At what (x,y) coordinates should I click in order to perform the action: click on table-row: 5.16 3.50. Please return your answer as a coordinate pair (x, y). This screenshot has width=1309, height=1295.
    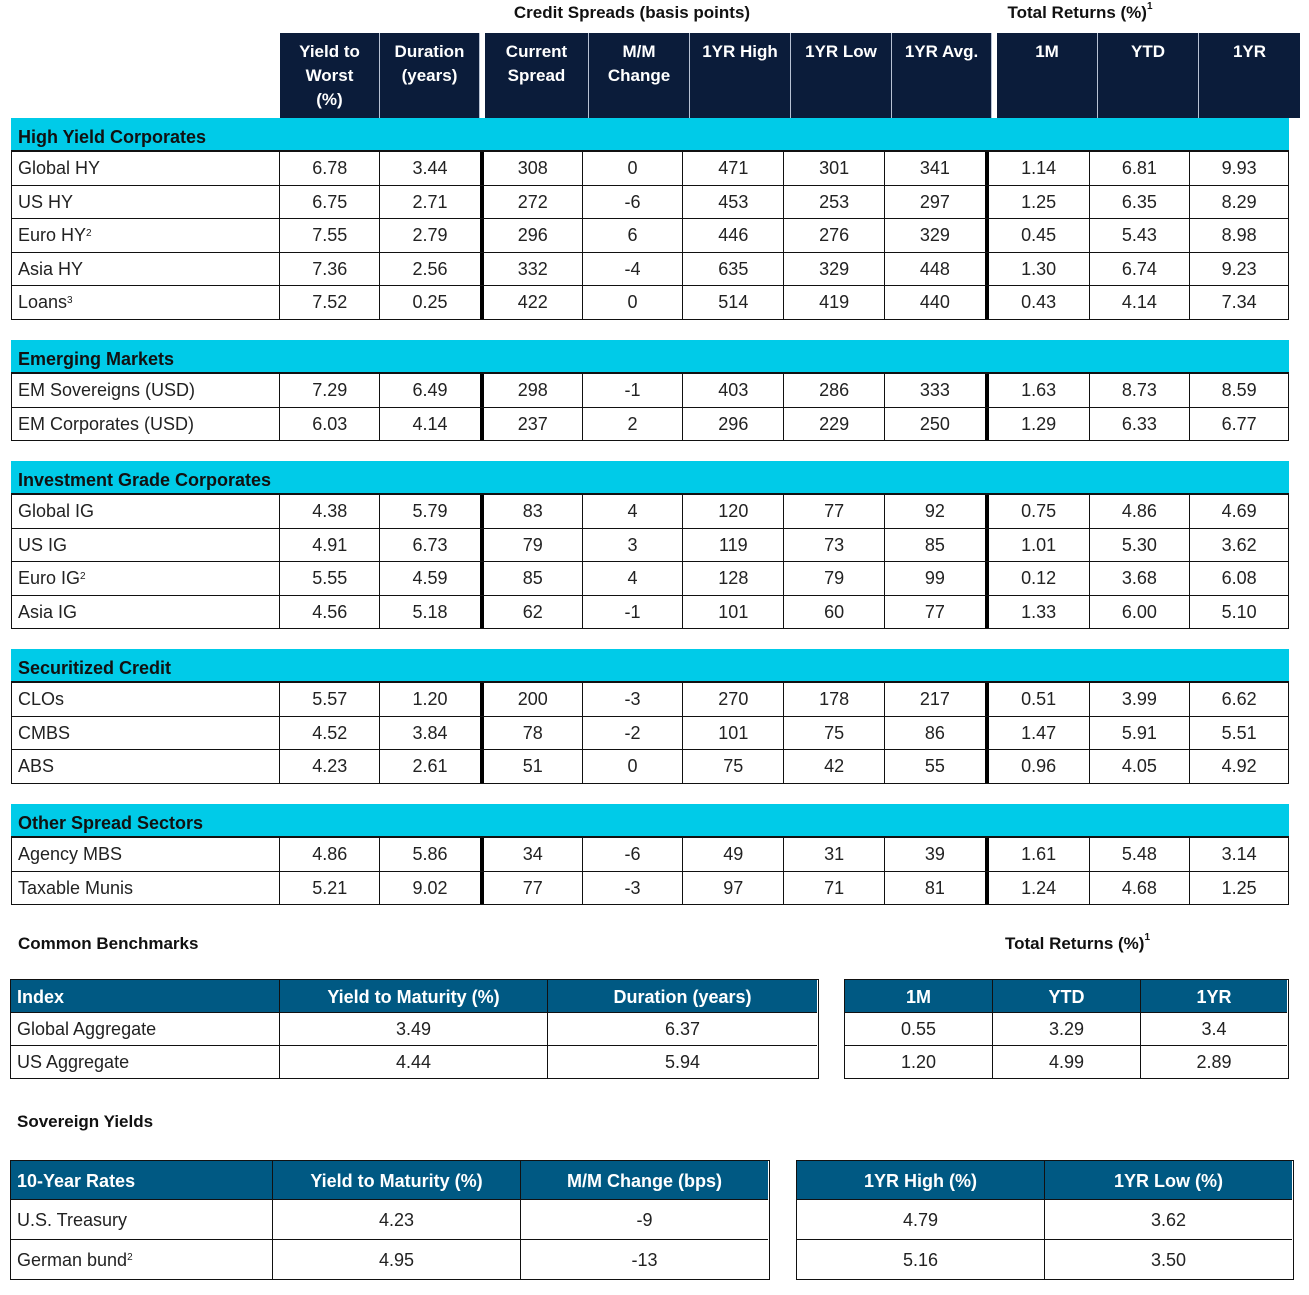
    Looking at the image, I should click on (1045, 1259).